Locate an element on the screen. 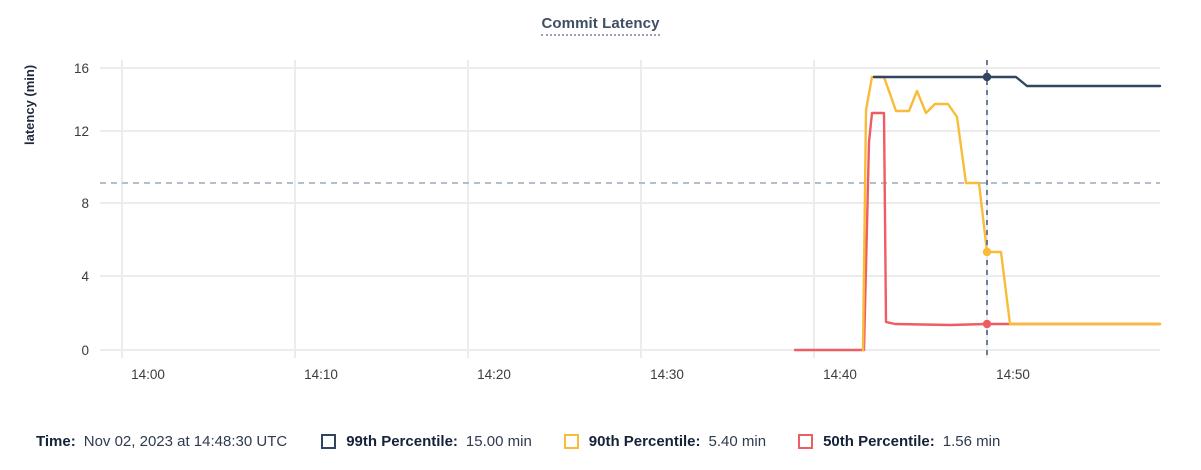 The image size is (1201, 470). svg-text: 16 is located at coordinates (81, 68).